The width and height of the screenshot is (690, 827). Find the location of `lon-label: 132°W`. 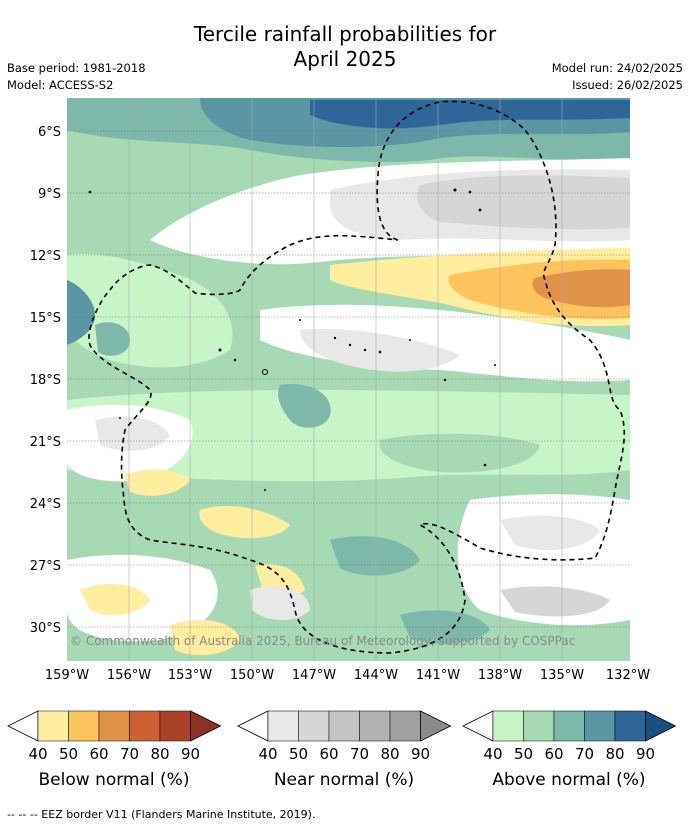

lon-label: 132°W is located at coordinates (628, 675).